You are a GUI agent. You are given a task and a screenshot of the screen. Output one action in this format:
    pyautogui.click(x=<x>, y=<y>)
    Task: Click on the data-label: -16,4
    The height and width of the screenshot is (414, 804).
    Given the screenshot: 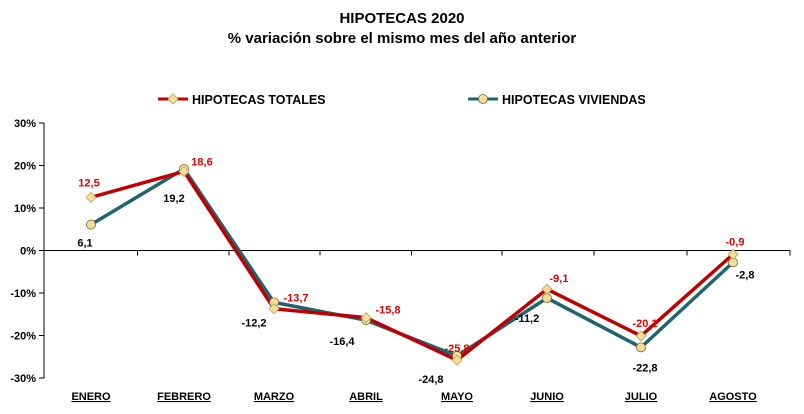 What is the action you would take?
    pyautogui.click(x=342, y=342)
    